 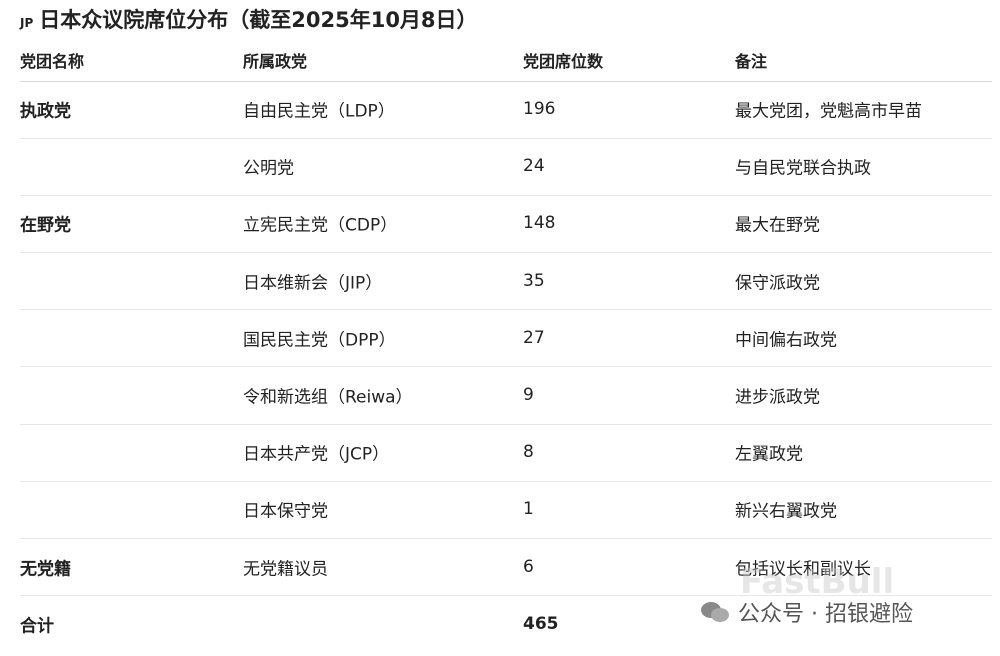 What do you see at coordinates (528, 566) in the screenshot?
I see `table-cell: 6` at bounding box center [528, 566].